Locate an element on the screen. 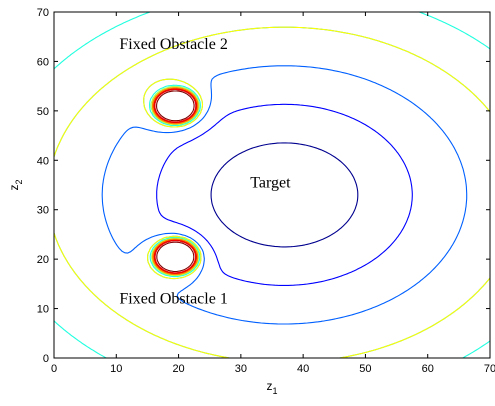 The image size is (495, 406). y-axis-label: z2 is located at coordinates (15, 184).